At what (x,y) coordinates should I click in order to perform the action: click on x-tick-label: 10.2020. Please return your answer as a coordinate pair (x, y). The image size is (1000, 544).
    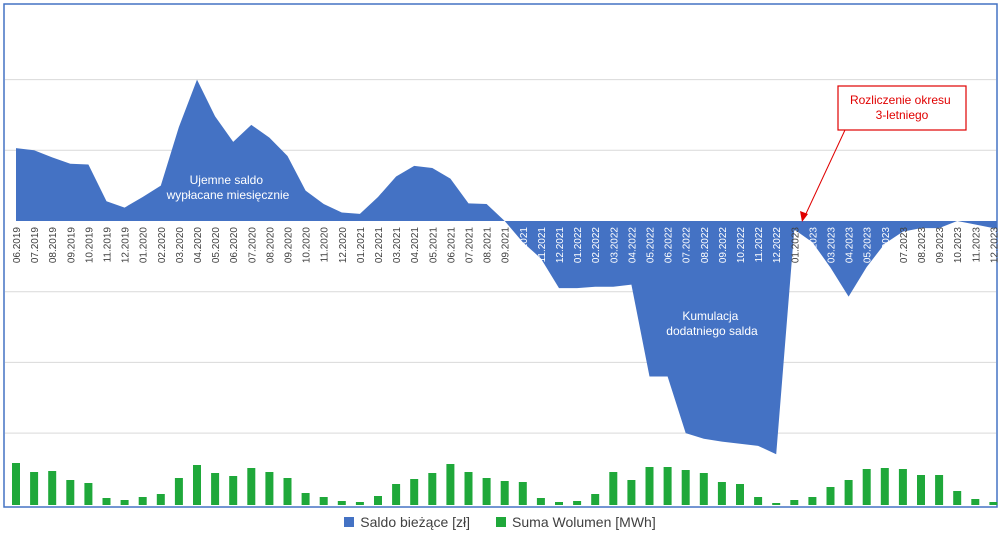
    Looking at the image, I should click on (307, 245).